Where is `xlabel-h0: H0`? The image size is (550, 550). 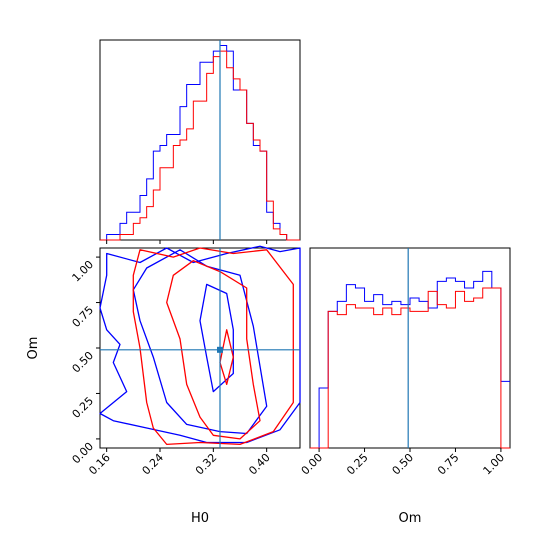 xlabel-h0: H0 is located at coordinates (200, 518).